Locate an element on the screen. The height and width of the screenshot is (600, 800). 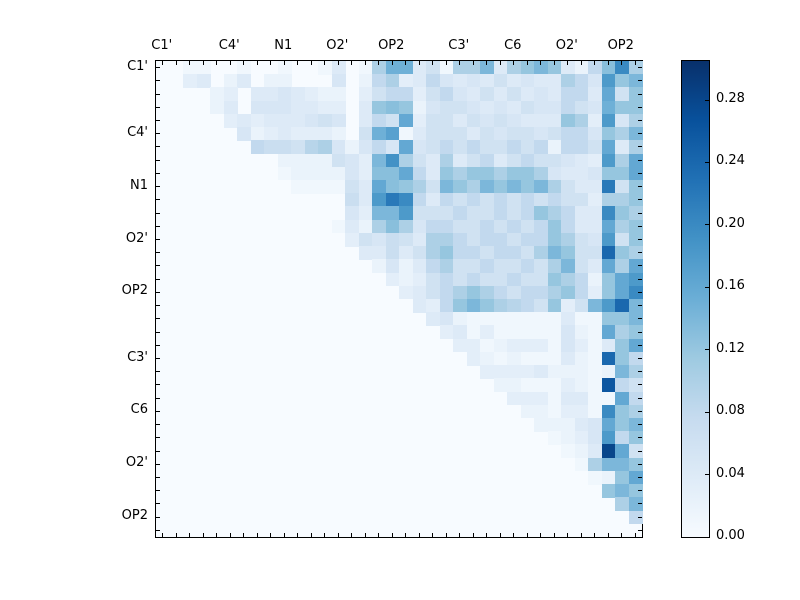
colorbar-tick-label: 0.20 is located at coordinates (730, 223).